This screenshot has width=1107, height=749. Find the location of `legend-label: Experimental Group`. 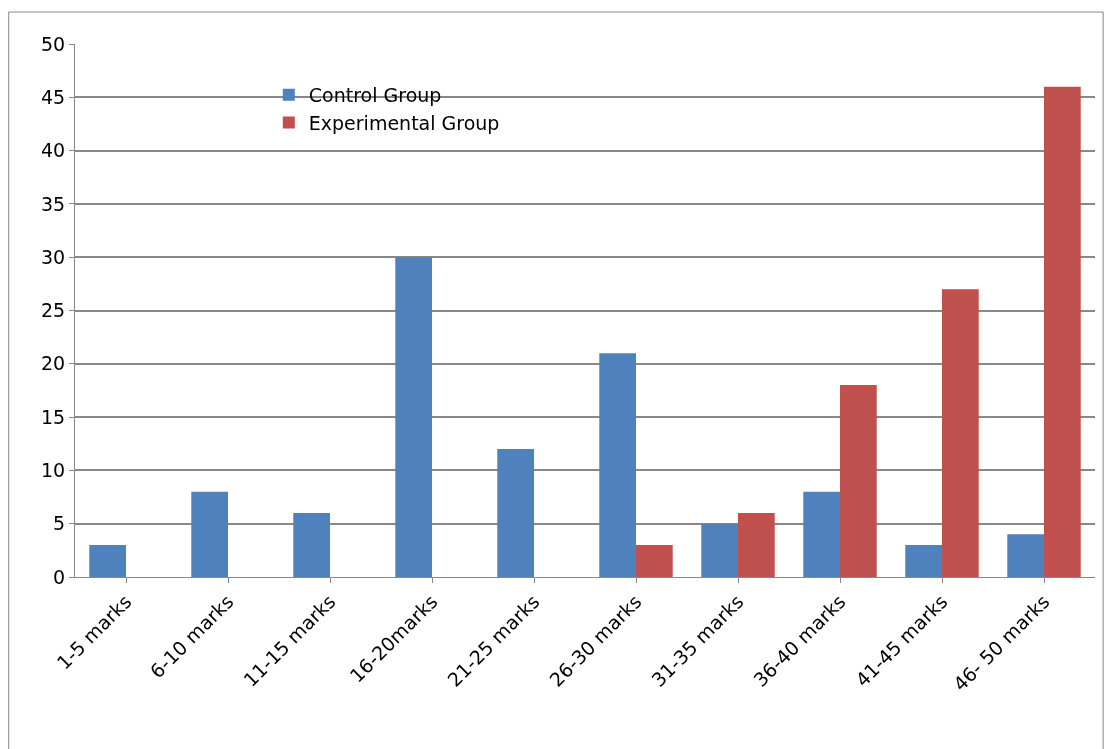

legend-label: Experimental Group is located at coordinates (404, 122).